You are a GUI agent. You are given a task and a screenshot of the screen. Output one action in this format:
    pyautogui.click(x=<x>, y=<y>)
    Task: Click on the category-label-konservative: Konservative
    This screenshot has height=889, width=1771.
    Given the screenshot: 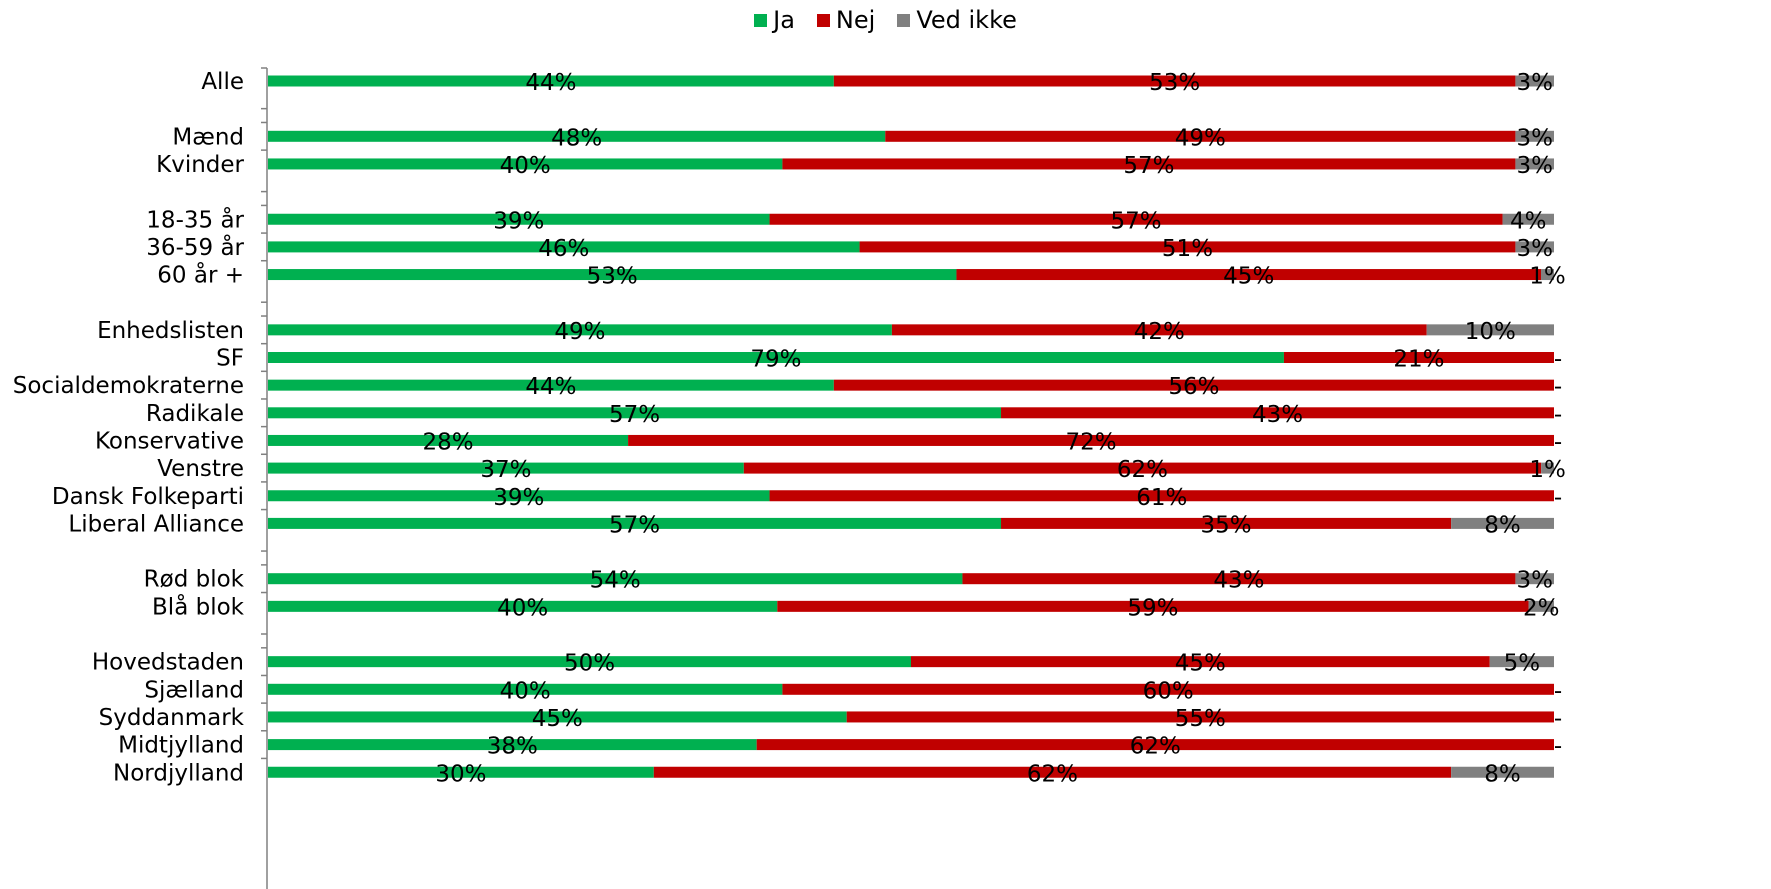 What is the action you would take?
    pyautogui.click(x=169, y=441)
    